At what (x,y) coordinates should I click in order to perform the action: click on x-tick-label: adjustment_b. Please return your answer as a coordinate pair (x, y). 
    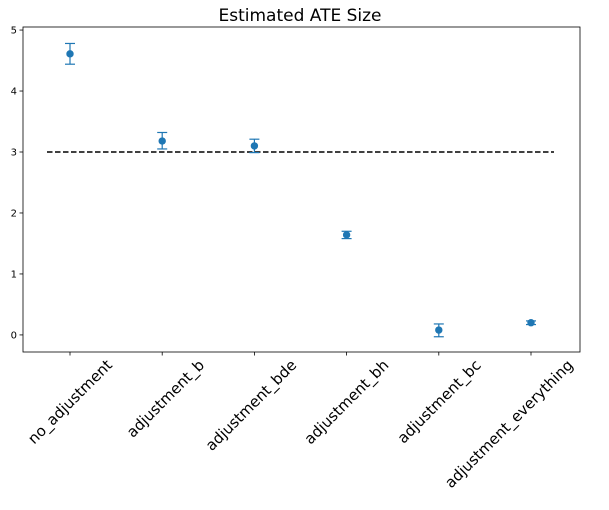
    Looking at the image, I should click on (166, 399).